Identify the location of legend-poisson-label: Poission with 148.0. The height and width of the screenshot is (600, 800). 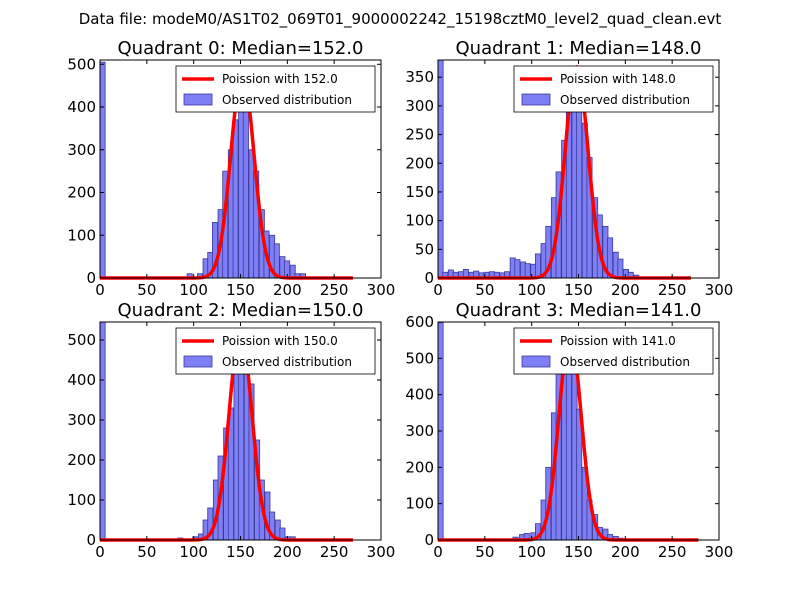
(618, 79).